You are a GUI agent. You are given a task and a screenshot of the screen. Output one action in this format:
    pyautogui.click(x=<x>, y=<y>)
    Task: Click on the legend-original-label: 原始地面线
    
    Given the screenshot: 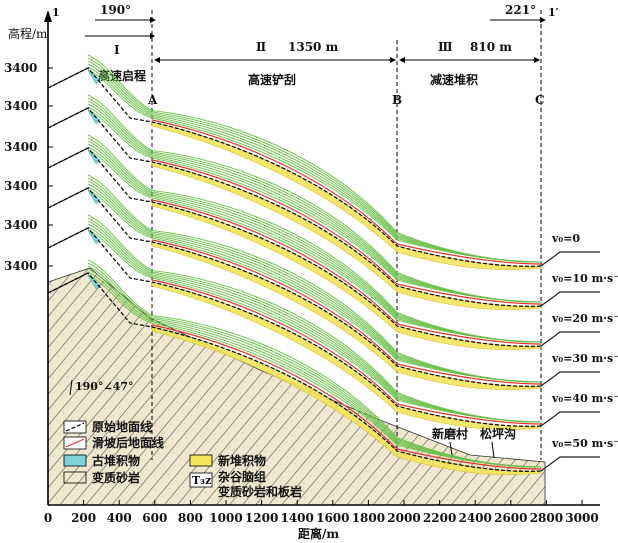 What is the action you would take?
    pyautogui.click(x=122, y=426)
    